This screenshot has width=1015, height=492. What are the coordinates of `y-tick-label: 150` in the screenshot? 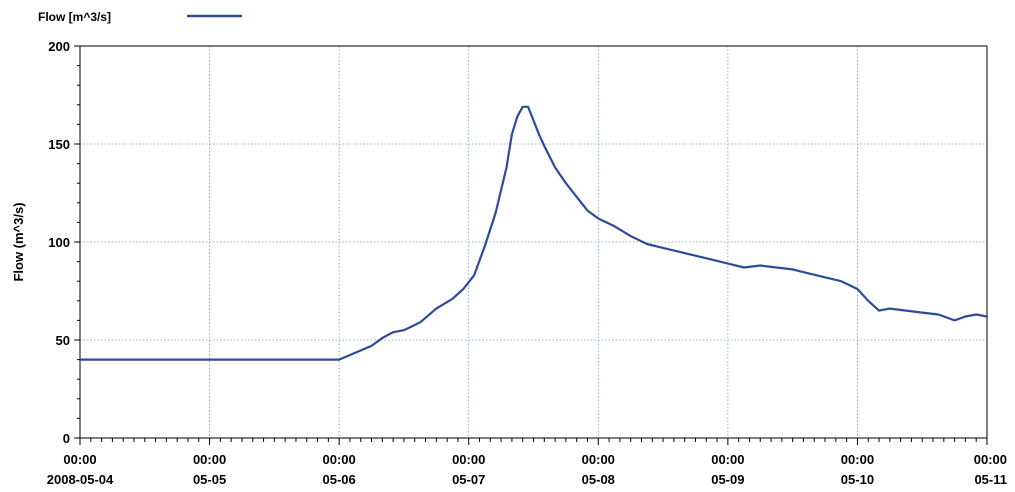 It's located at (59, 144).